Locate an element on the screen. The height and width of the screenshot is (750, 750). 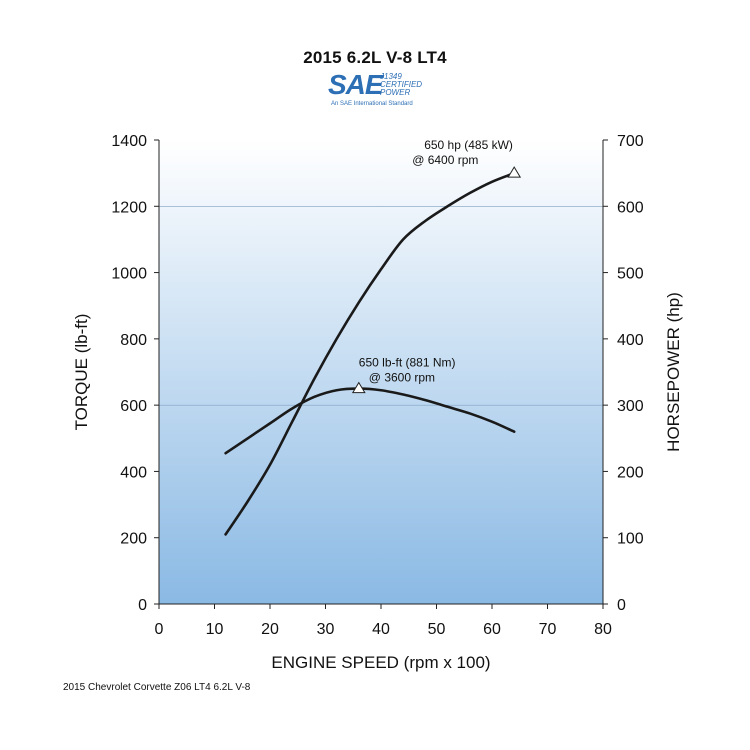
torque-annotation-line: 650 lb-ft (881 Nm) is located at coordinates (407, 363).